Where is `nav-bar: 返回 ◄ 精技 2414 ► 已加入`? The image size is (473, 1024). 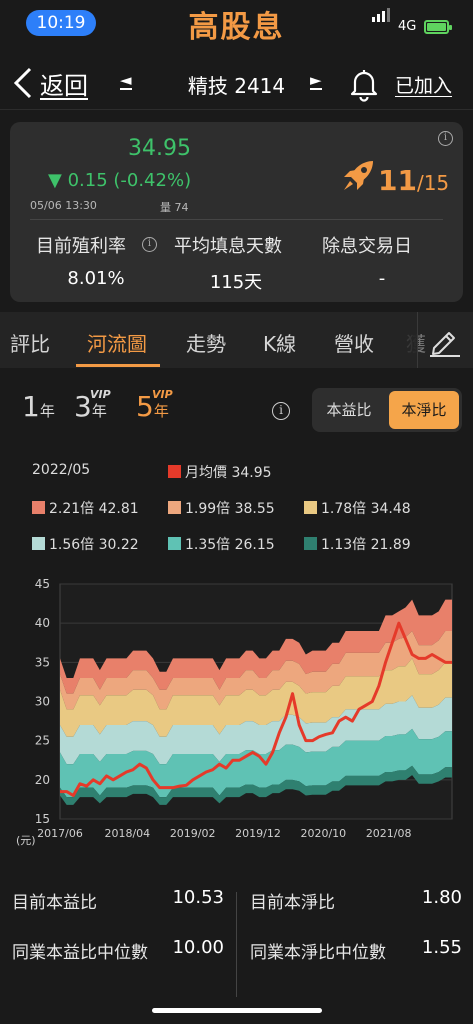 nav-bar: 返回 ◄ 精技 2414 ► 已加入 is located at coordinates (236, 83).